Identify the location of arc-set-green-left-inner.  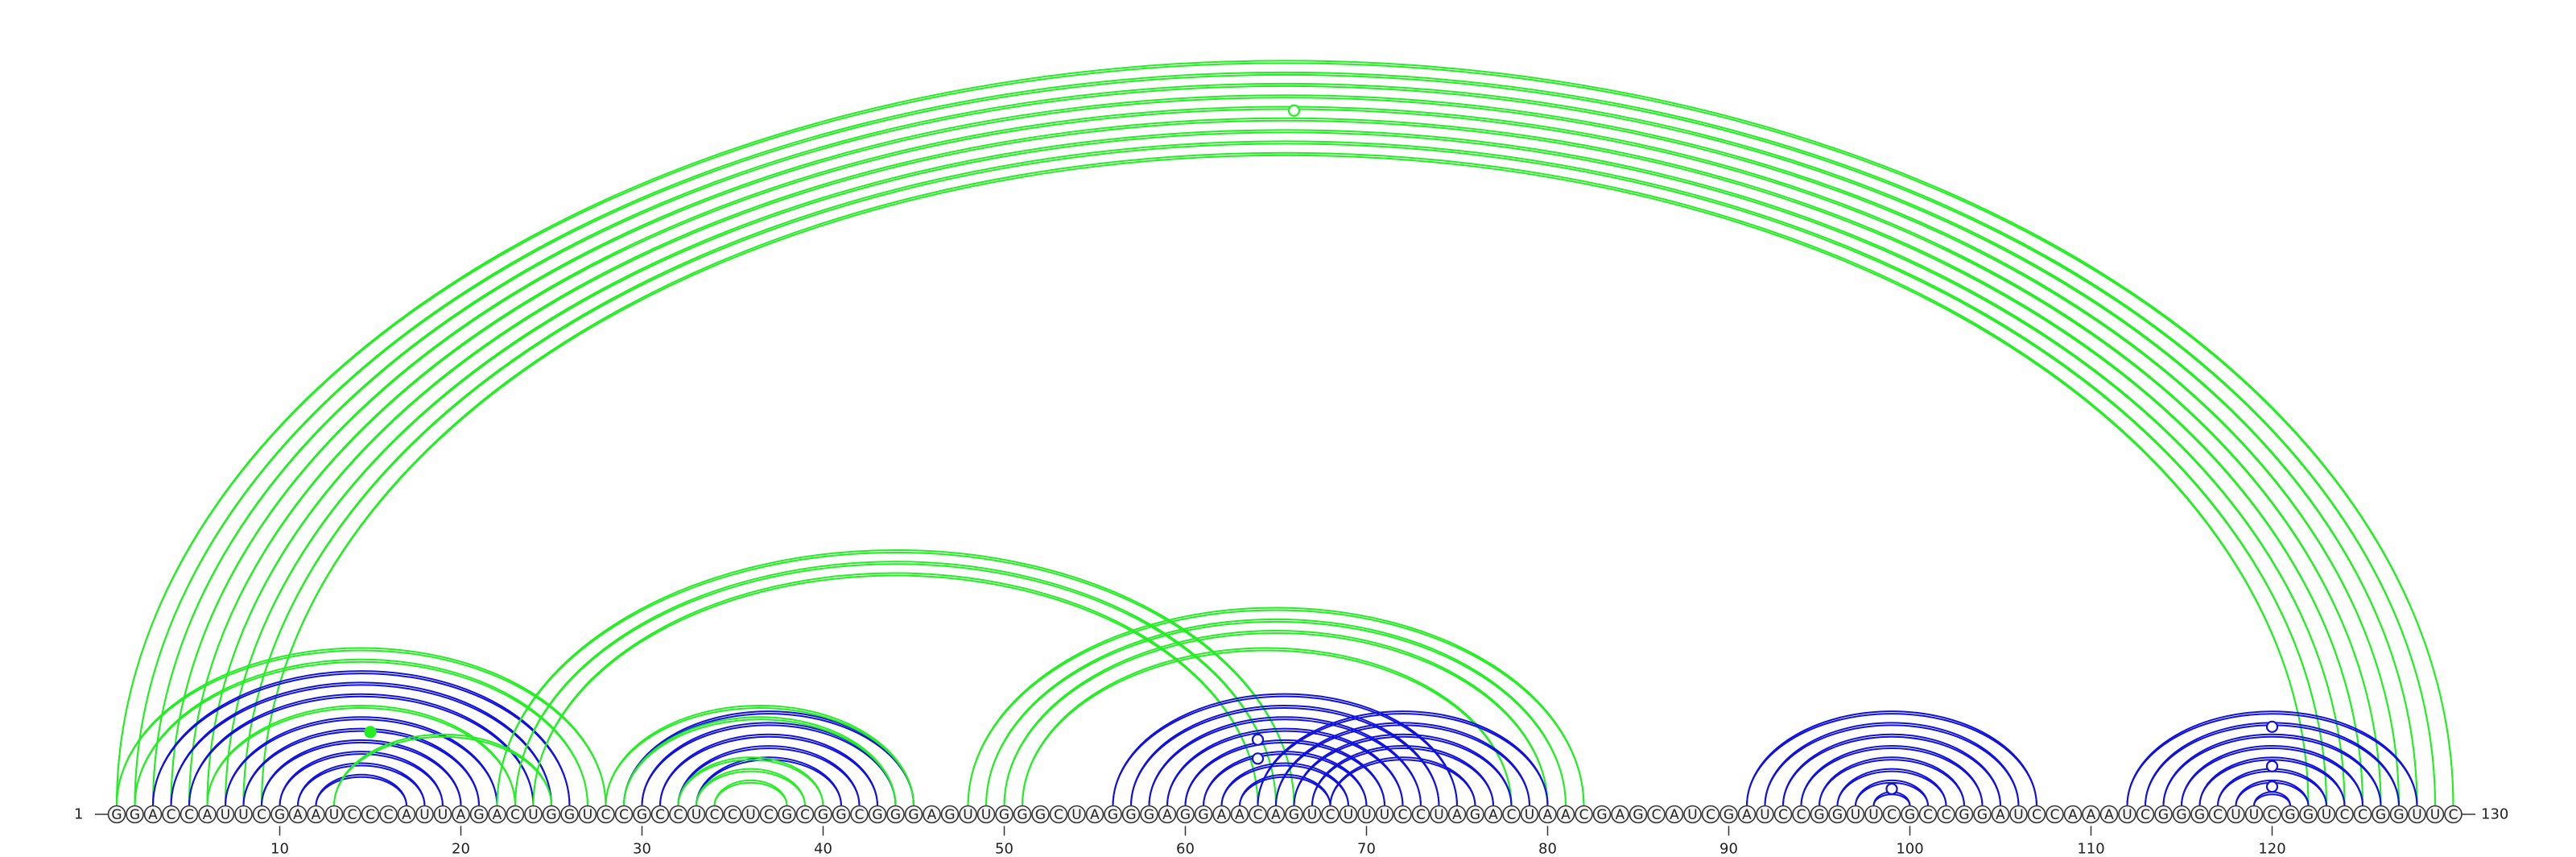
(442, 770).